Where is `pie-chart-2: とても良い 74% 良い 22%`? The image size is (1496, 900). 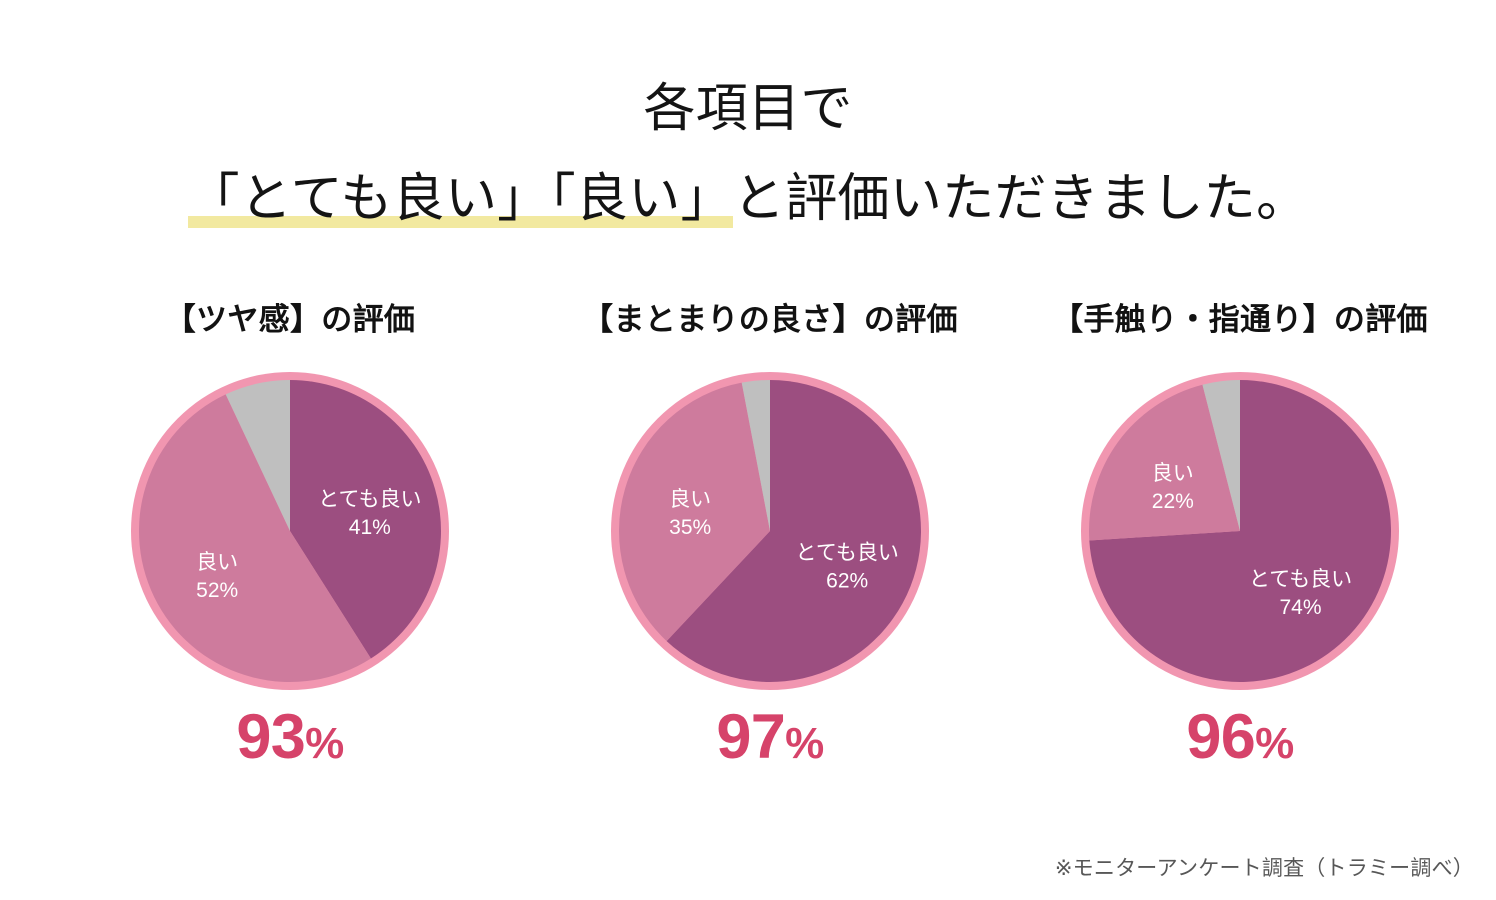
pie-chart-2: とても良い 74% 良い 22% is located at coordinates (1240, 531).